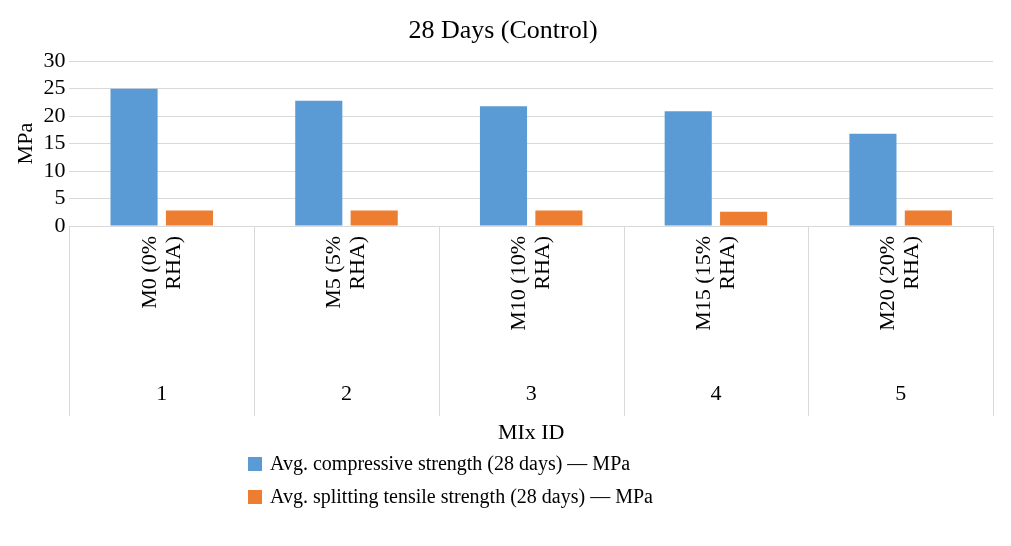 This screenshot has height=546, width=1011. What do you see at coordinates (60, 224) in the screenshot?
I see `y-tick-label: 0` at bounding box center [60, 224].